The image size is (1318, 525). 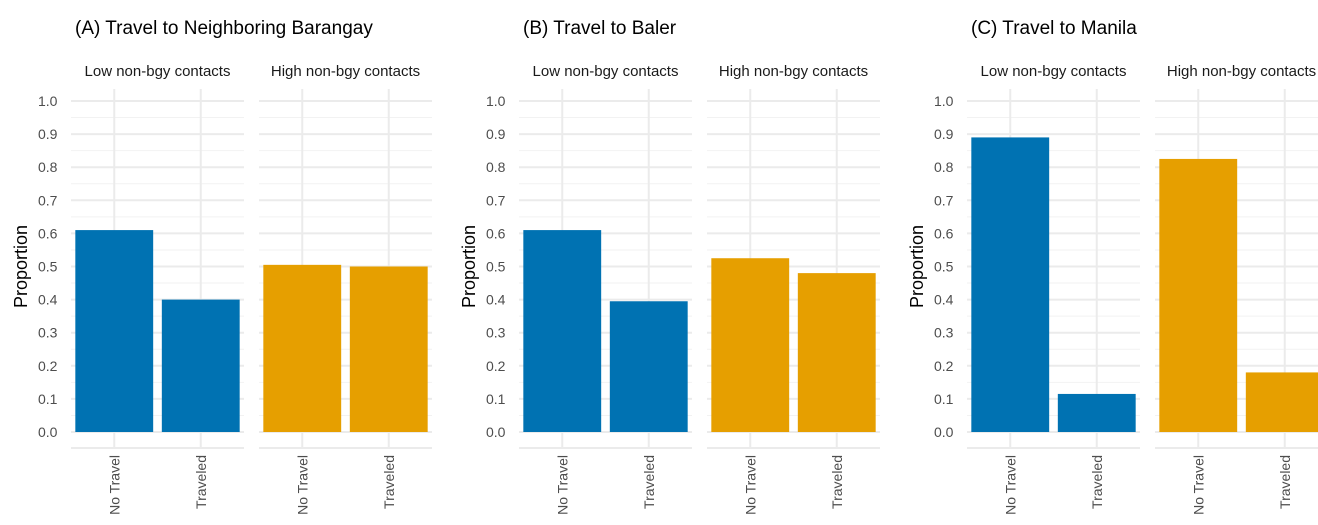 I want to click on panel-title: (C) Travel to Manila, so click(x=1054, y=28).